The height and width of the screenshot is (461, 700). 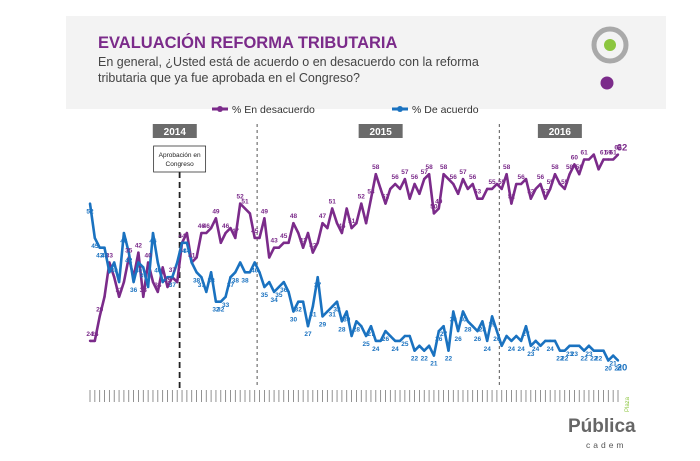 What do you see at coordinates (371, 192) in the screenshot?
I see `data-label: 53` at bounding box center [371, 192].